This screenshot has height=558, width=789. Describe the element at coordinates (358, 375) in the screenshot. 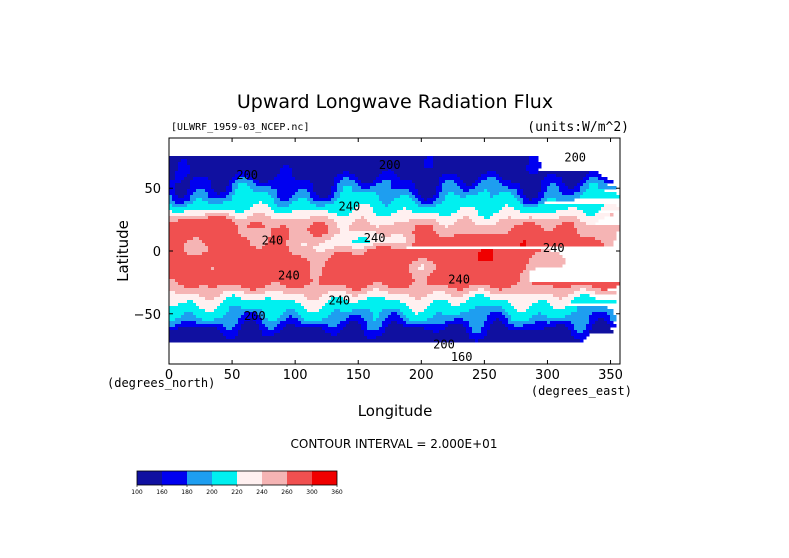

I see `x-tick-label: 150` at that location.